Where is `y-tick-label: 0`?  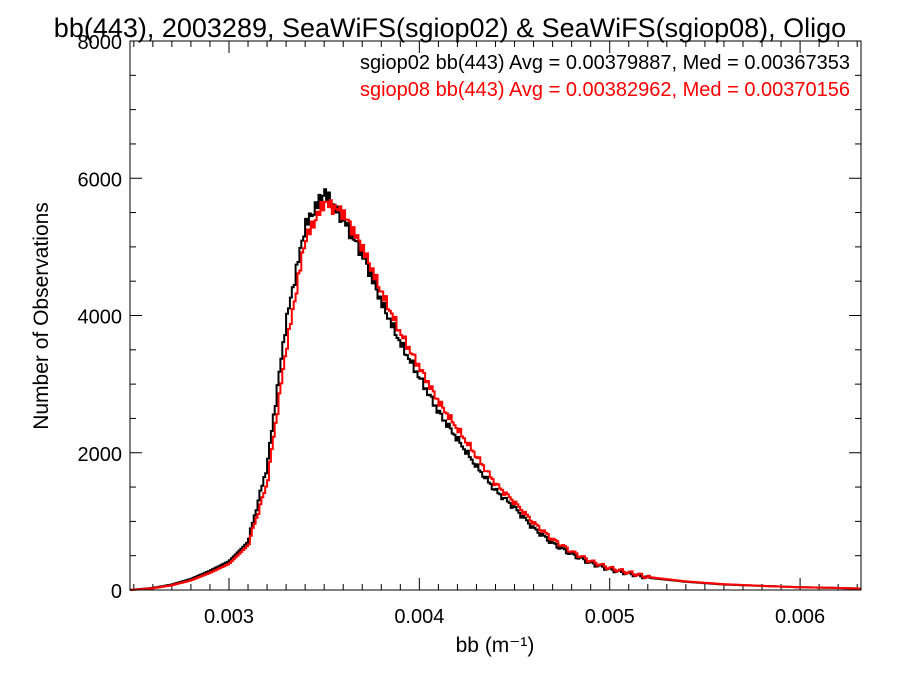
y-tick-label: 0 is located at coordinates (116, 592).